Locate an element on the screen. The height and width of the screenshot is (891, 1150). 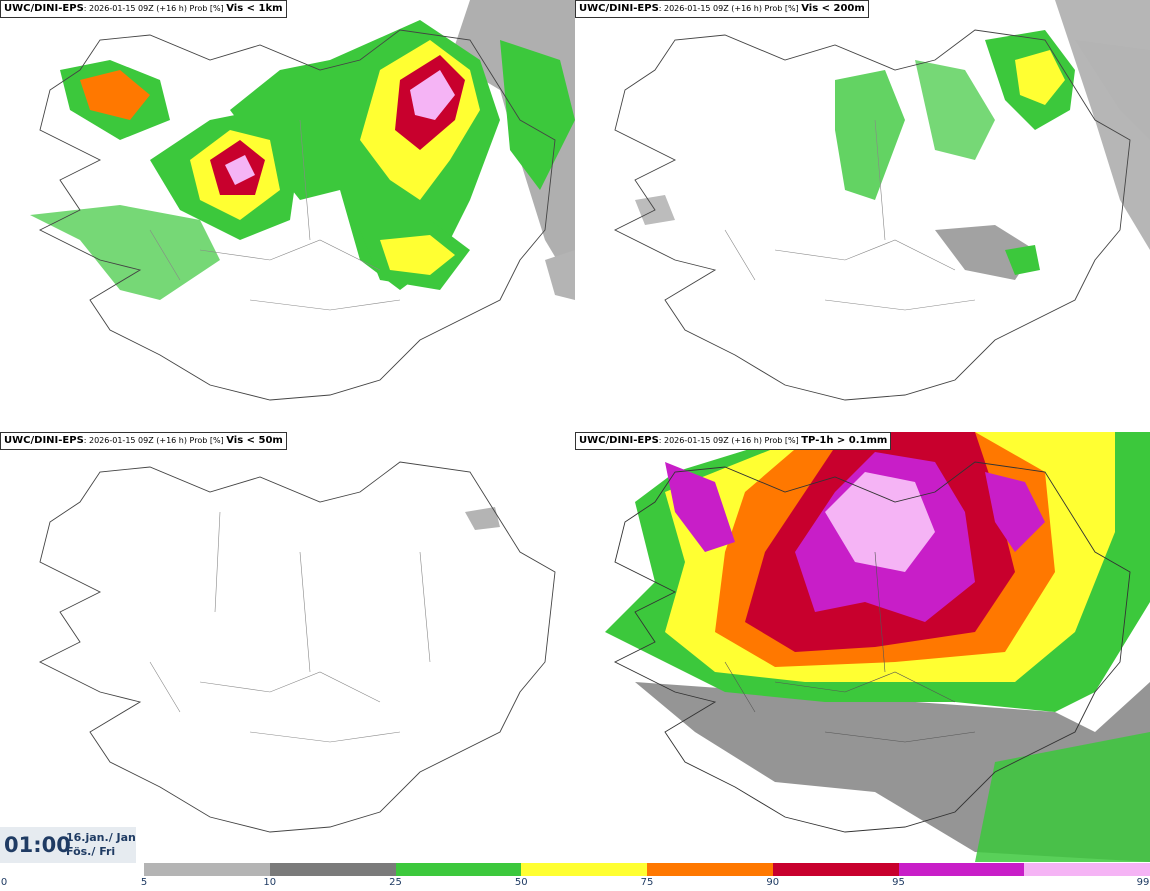
probability-legend-bar is located at coordinates (647, 869).